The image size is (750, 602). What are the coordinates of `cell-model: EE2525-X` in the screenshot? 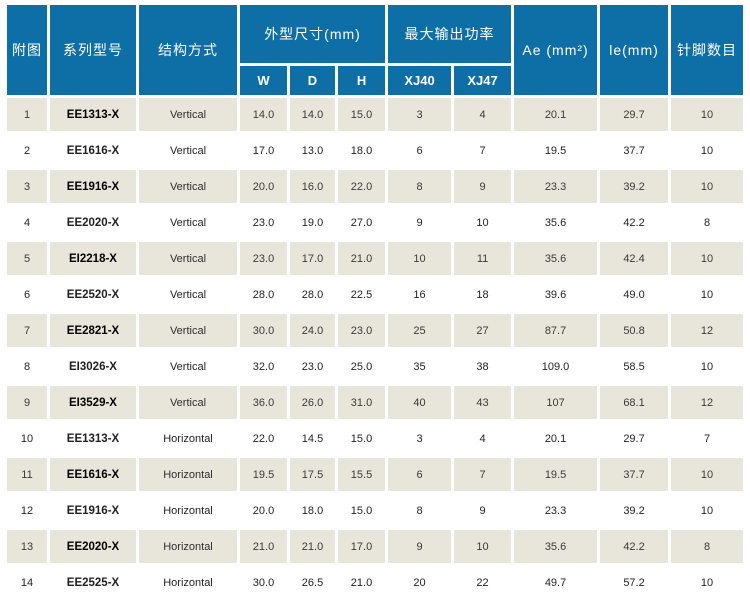 It's located at (93, 582).